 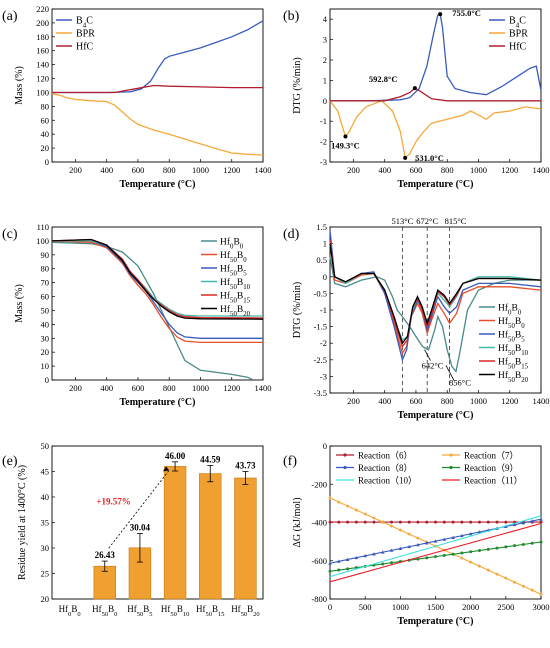 I want to click on increase-arrowhead, so click(x=166, y=469).